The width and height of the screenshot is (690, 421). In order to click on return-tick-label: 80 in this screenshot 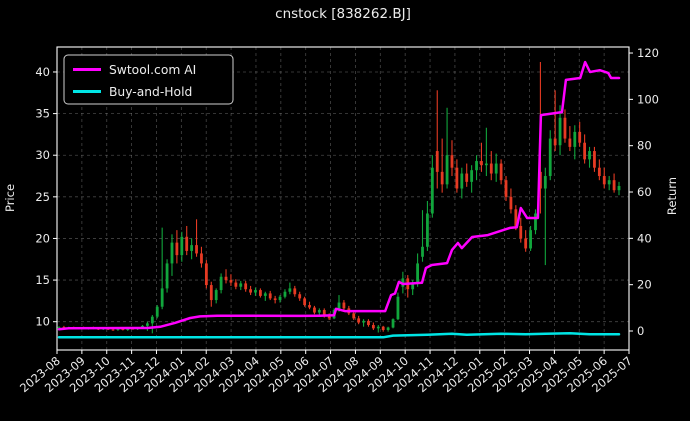, I will do `click(644, 146)`.